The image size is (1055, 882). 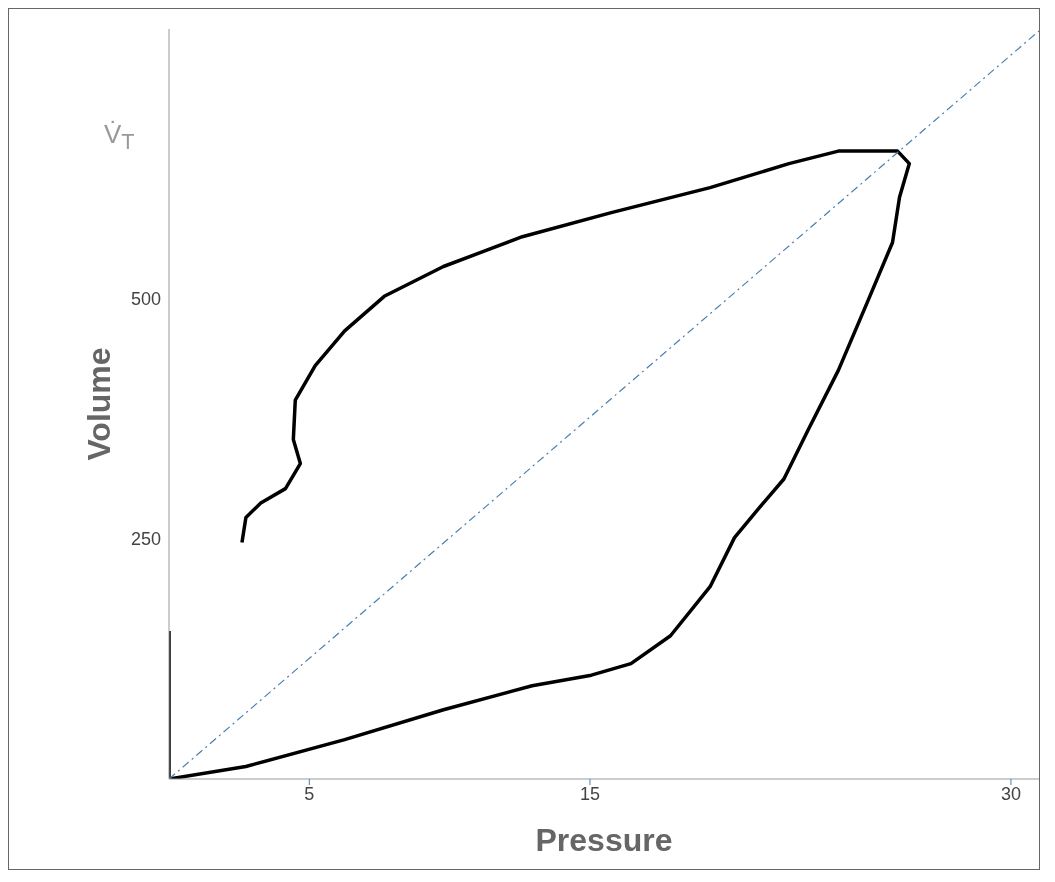 What do you see at coordinates (604, 840) in the screenshot?
I see `x-axis-title: Pressure` at bounding box center [604, 840].